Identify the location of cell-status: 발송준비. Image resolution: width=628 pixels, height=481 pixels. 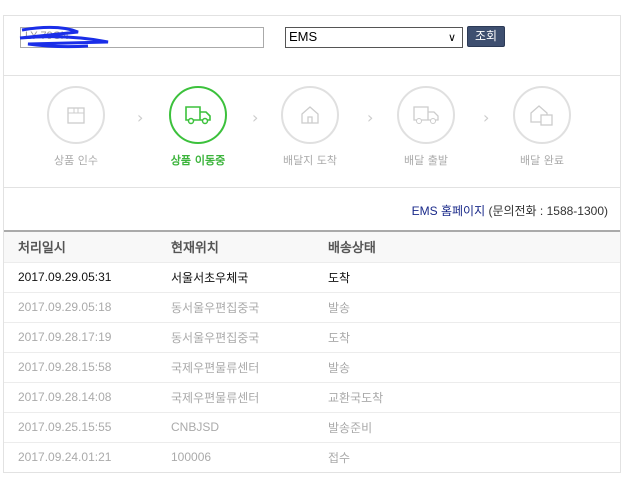
(467, 426).